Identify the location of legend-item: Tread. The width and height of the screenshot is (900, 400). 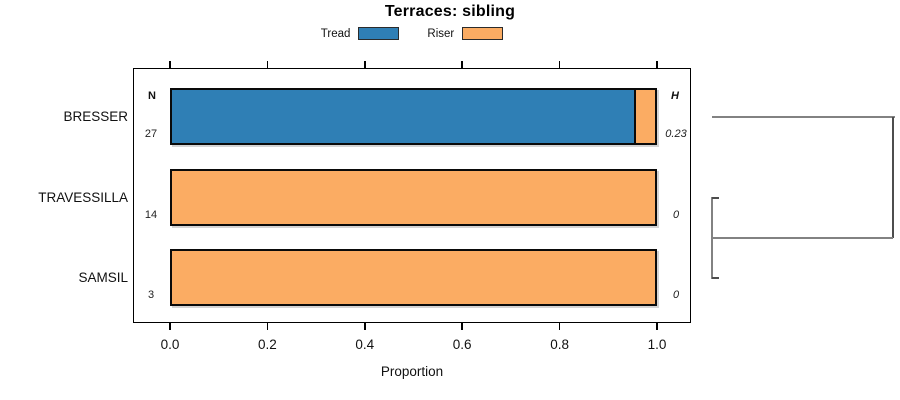
(360, 33).